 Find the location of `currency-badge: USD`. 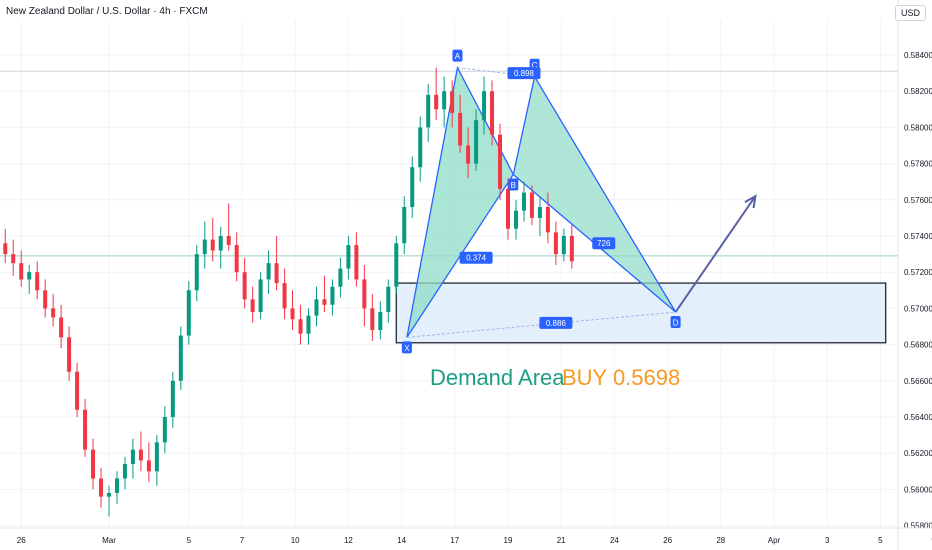

currency-badge: USD is located at coordinates (910, 13).